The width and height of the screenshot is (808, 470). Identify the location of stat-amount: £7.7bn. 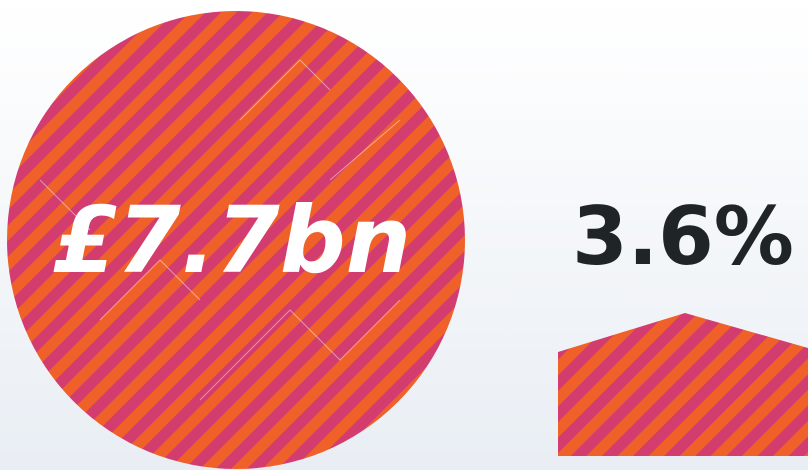
(232, 240).